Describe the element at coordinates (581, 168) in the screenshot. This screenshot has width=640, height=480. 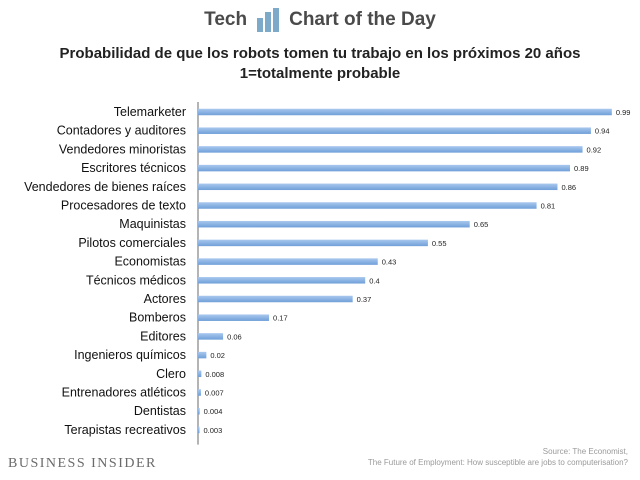
I see `value-label: 0.89` at that location.